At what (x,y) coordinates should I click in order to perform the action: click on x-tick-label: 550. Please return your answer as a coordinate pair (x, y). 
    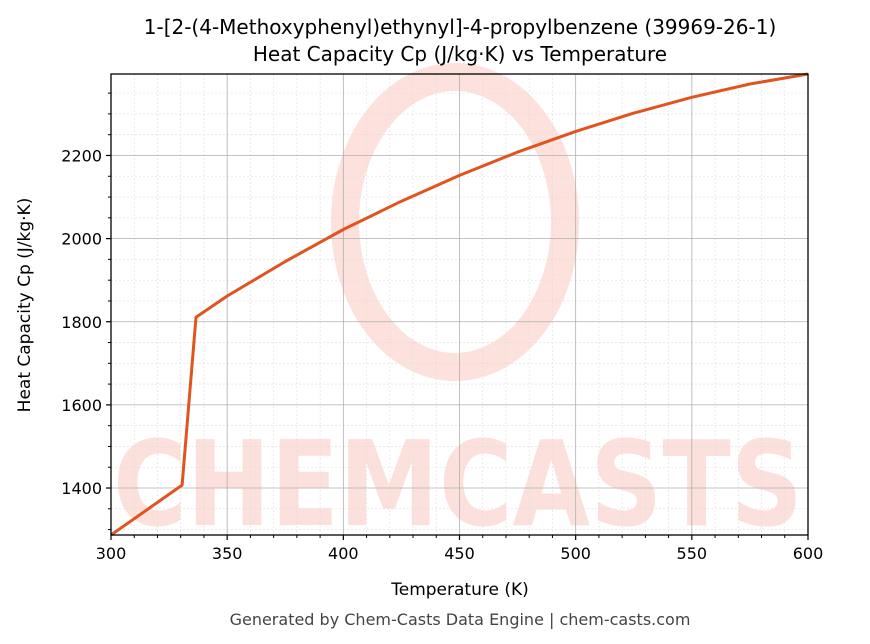
    Looking at the image, I should click on (692, 553).